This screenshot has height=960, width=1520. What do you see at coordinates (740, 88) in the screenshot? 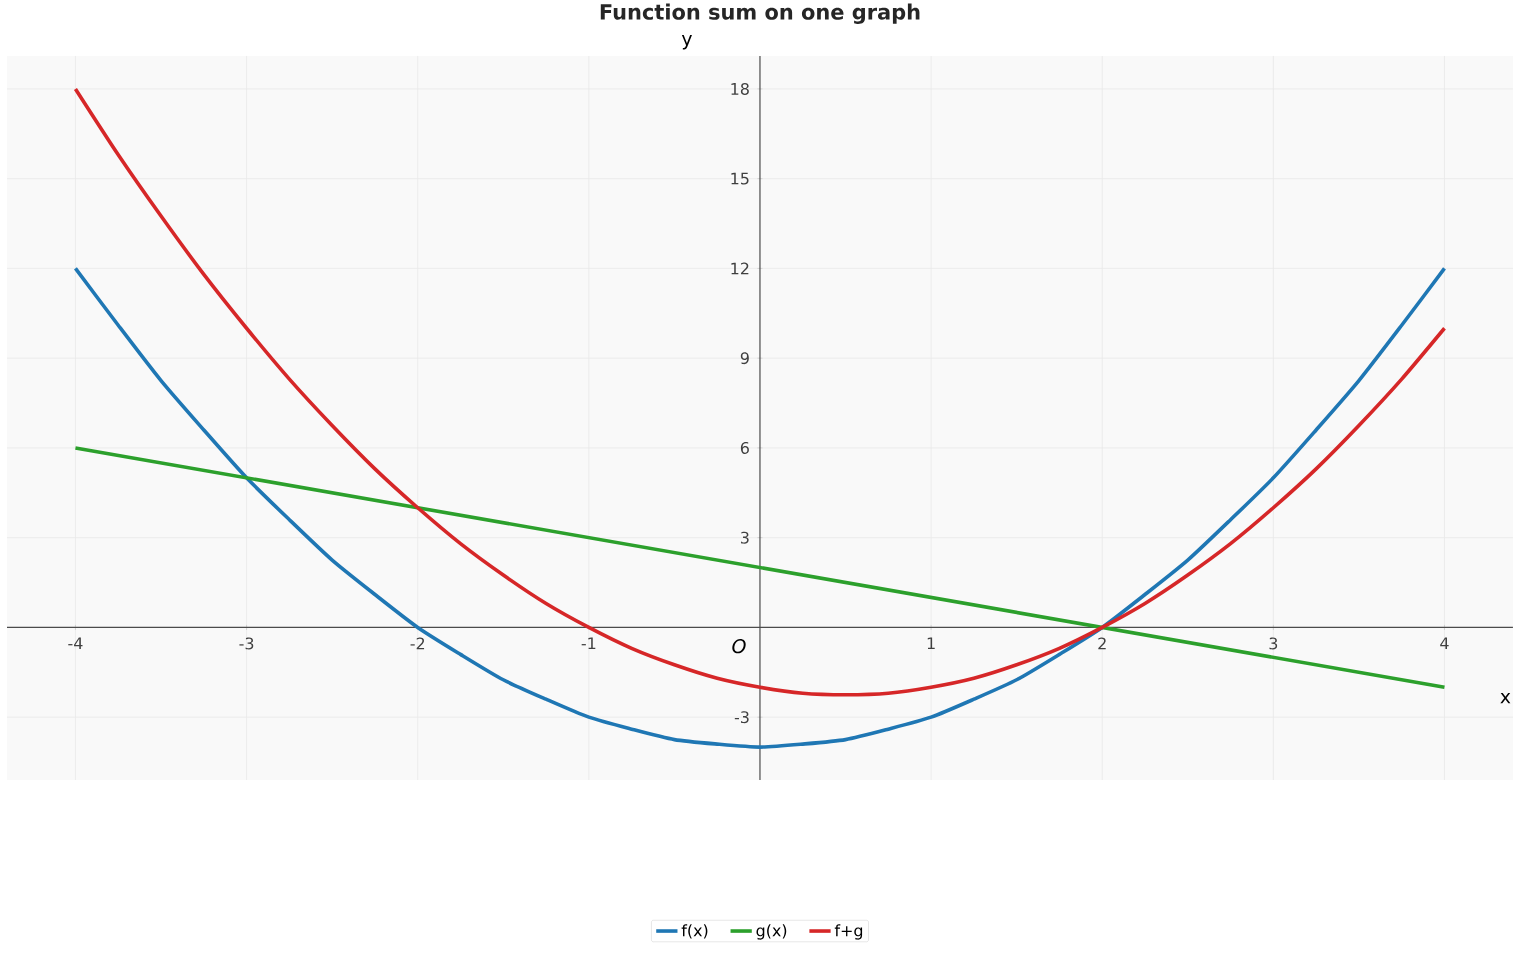
I see `y-tick-label: 18` at bounding box center [740, 88].